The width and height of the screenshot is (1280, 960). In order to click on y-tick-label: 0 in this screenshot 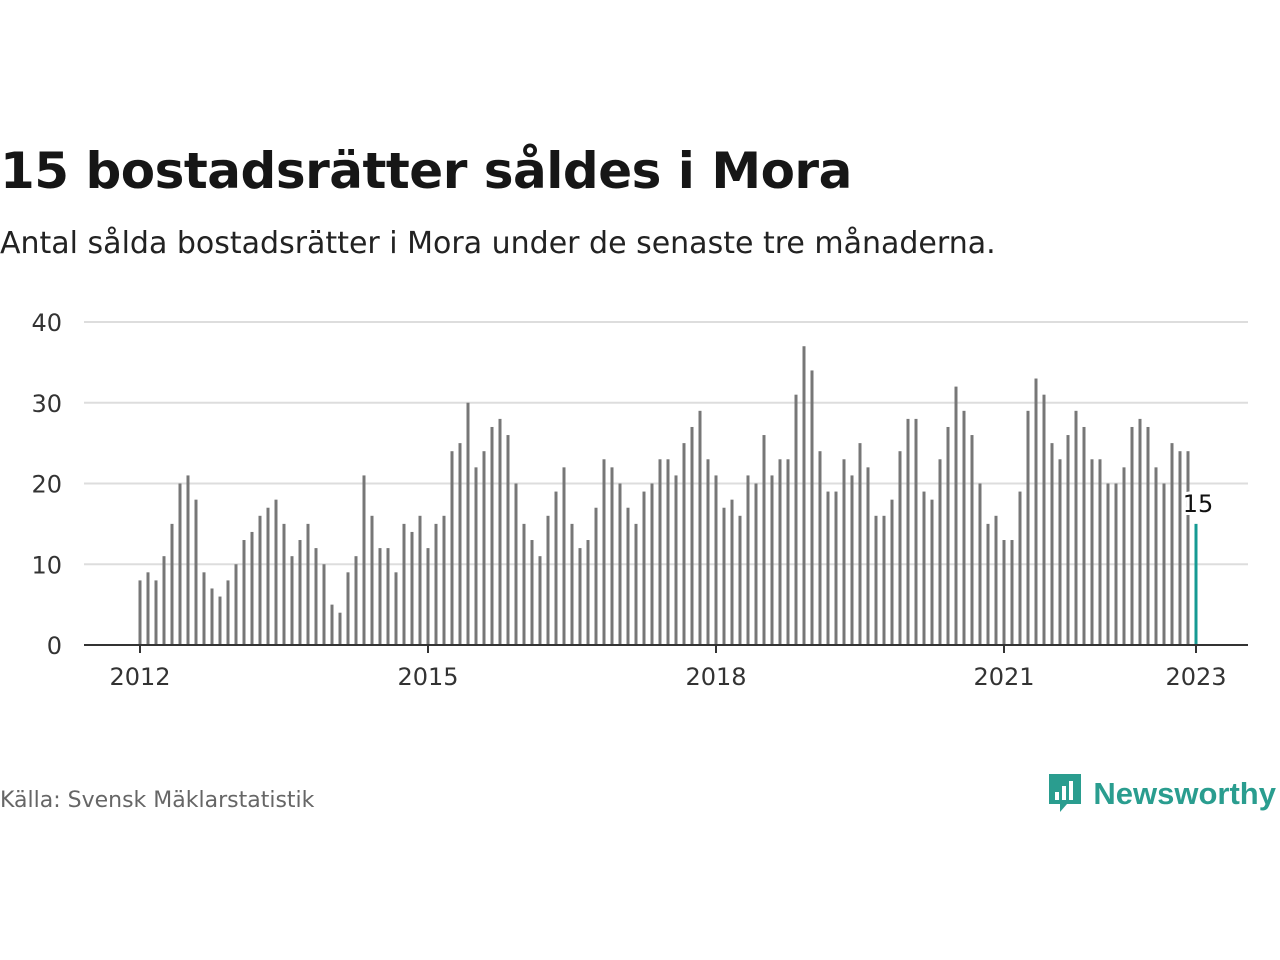, I will do `click(54, 646)`.